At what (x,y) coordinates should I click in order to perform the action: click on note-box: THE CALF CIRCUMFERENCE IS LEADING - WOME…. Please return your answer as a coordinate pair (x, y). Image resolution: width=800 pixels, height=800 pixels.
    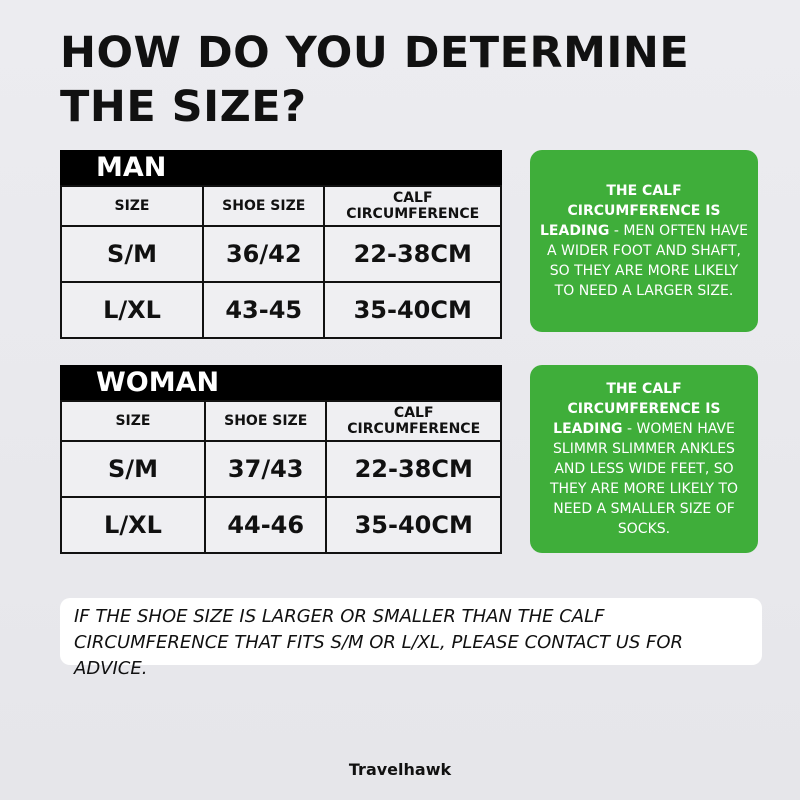
    Looking at the image, I should click on (644, 459).